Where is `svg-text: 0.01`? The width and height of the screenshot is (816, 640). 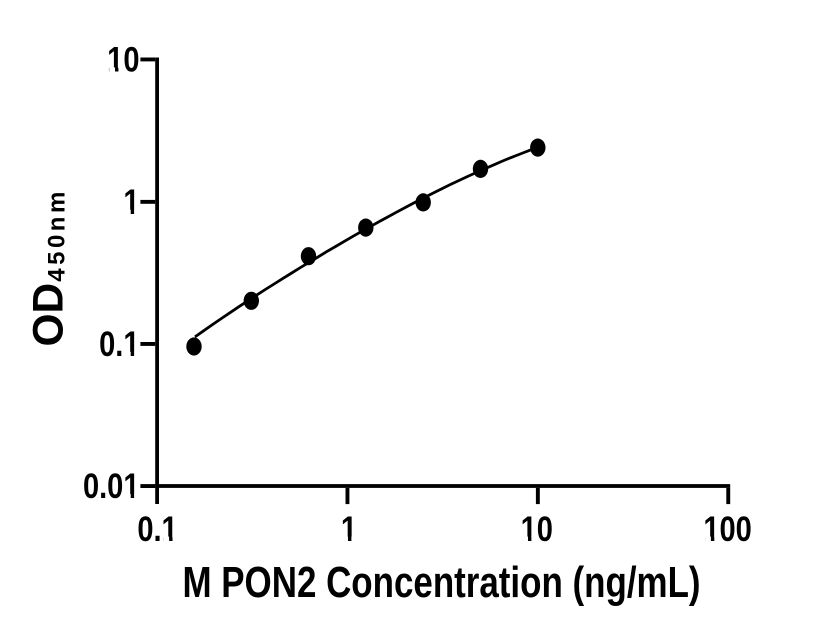
svg-text: 0.01 is located at coordinates (111, 486).